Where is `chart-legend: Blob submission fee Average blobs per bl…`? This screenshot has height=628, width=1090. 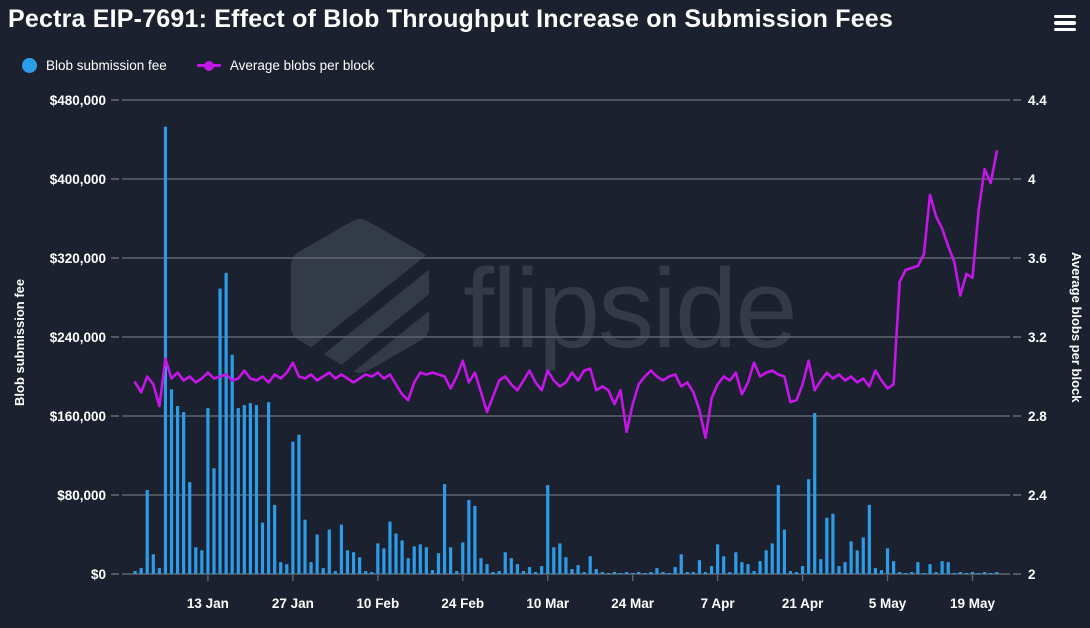
chart-legend: Blob submission fee Average blobs per bl… is located at coordinates (198, 65).